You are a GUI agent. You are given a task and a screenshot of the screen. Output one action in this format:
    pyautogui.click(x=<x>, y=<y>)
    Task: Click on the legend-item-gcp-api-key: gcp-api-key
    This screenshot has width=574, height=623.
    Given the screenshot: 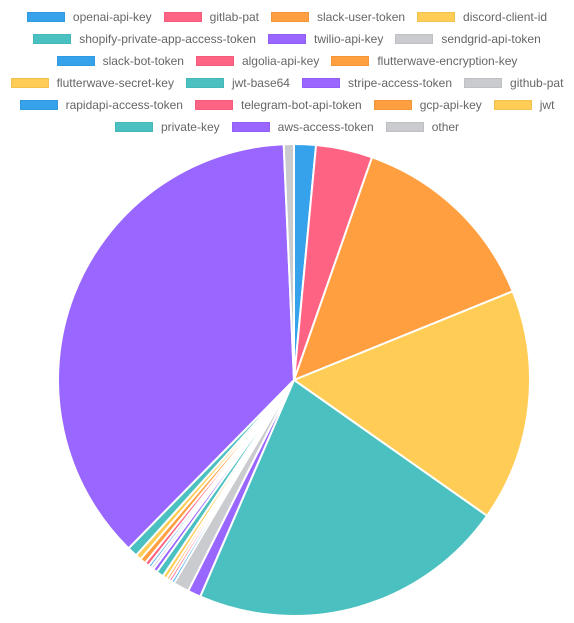 What is the action you would take?
    pyautogui.click(x=427, y=105)
    